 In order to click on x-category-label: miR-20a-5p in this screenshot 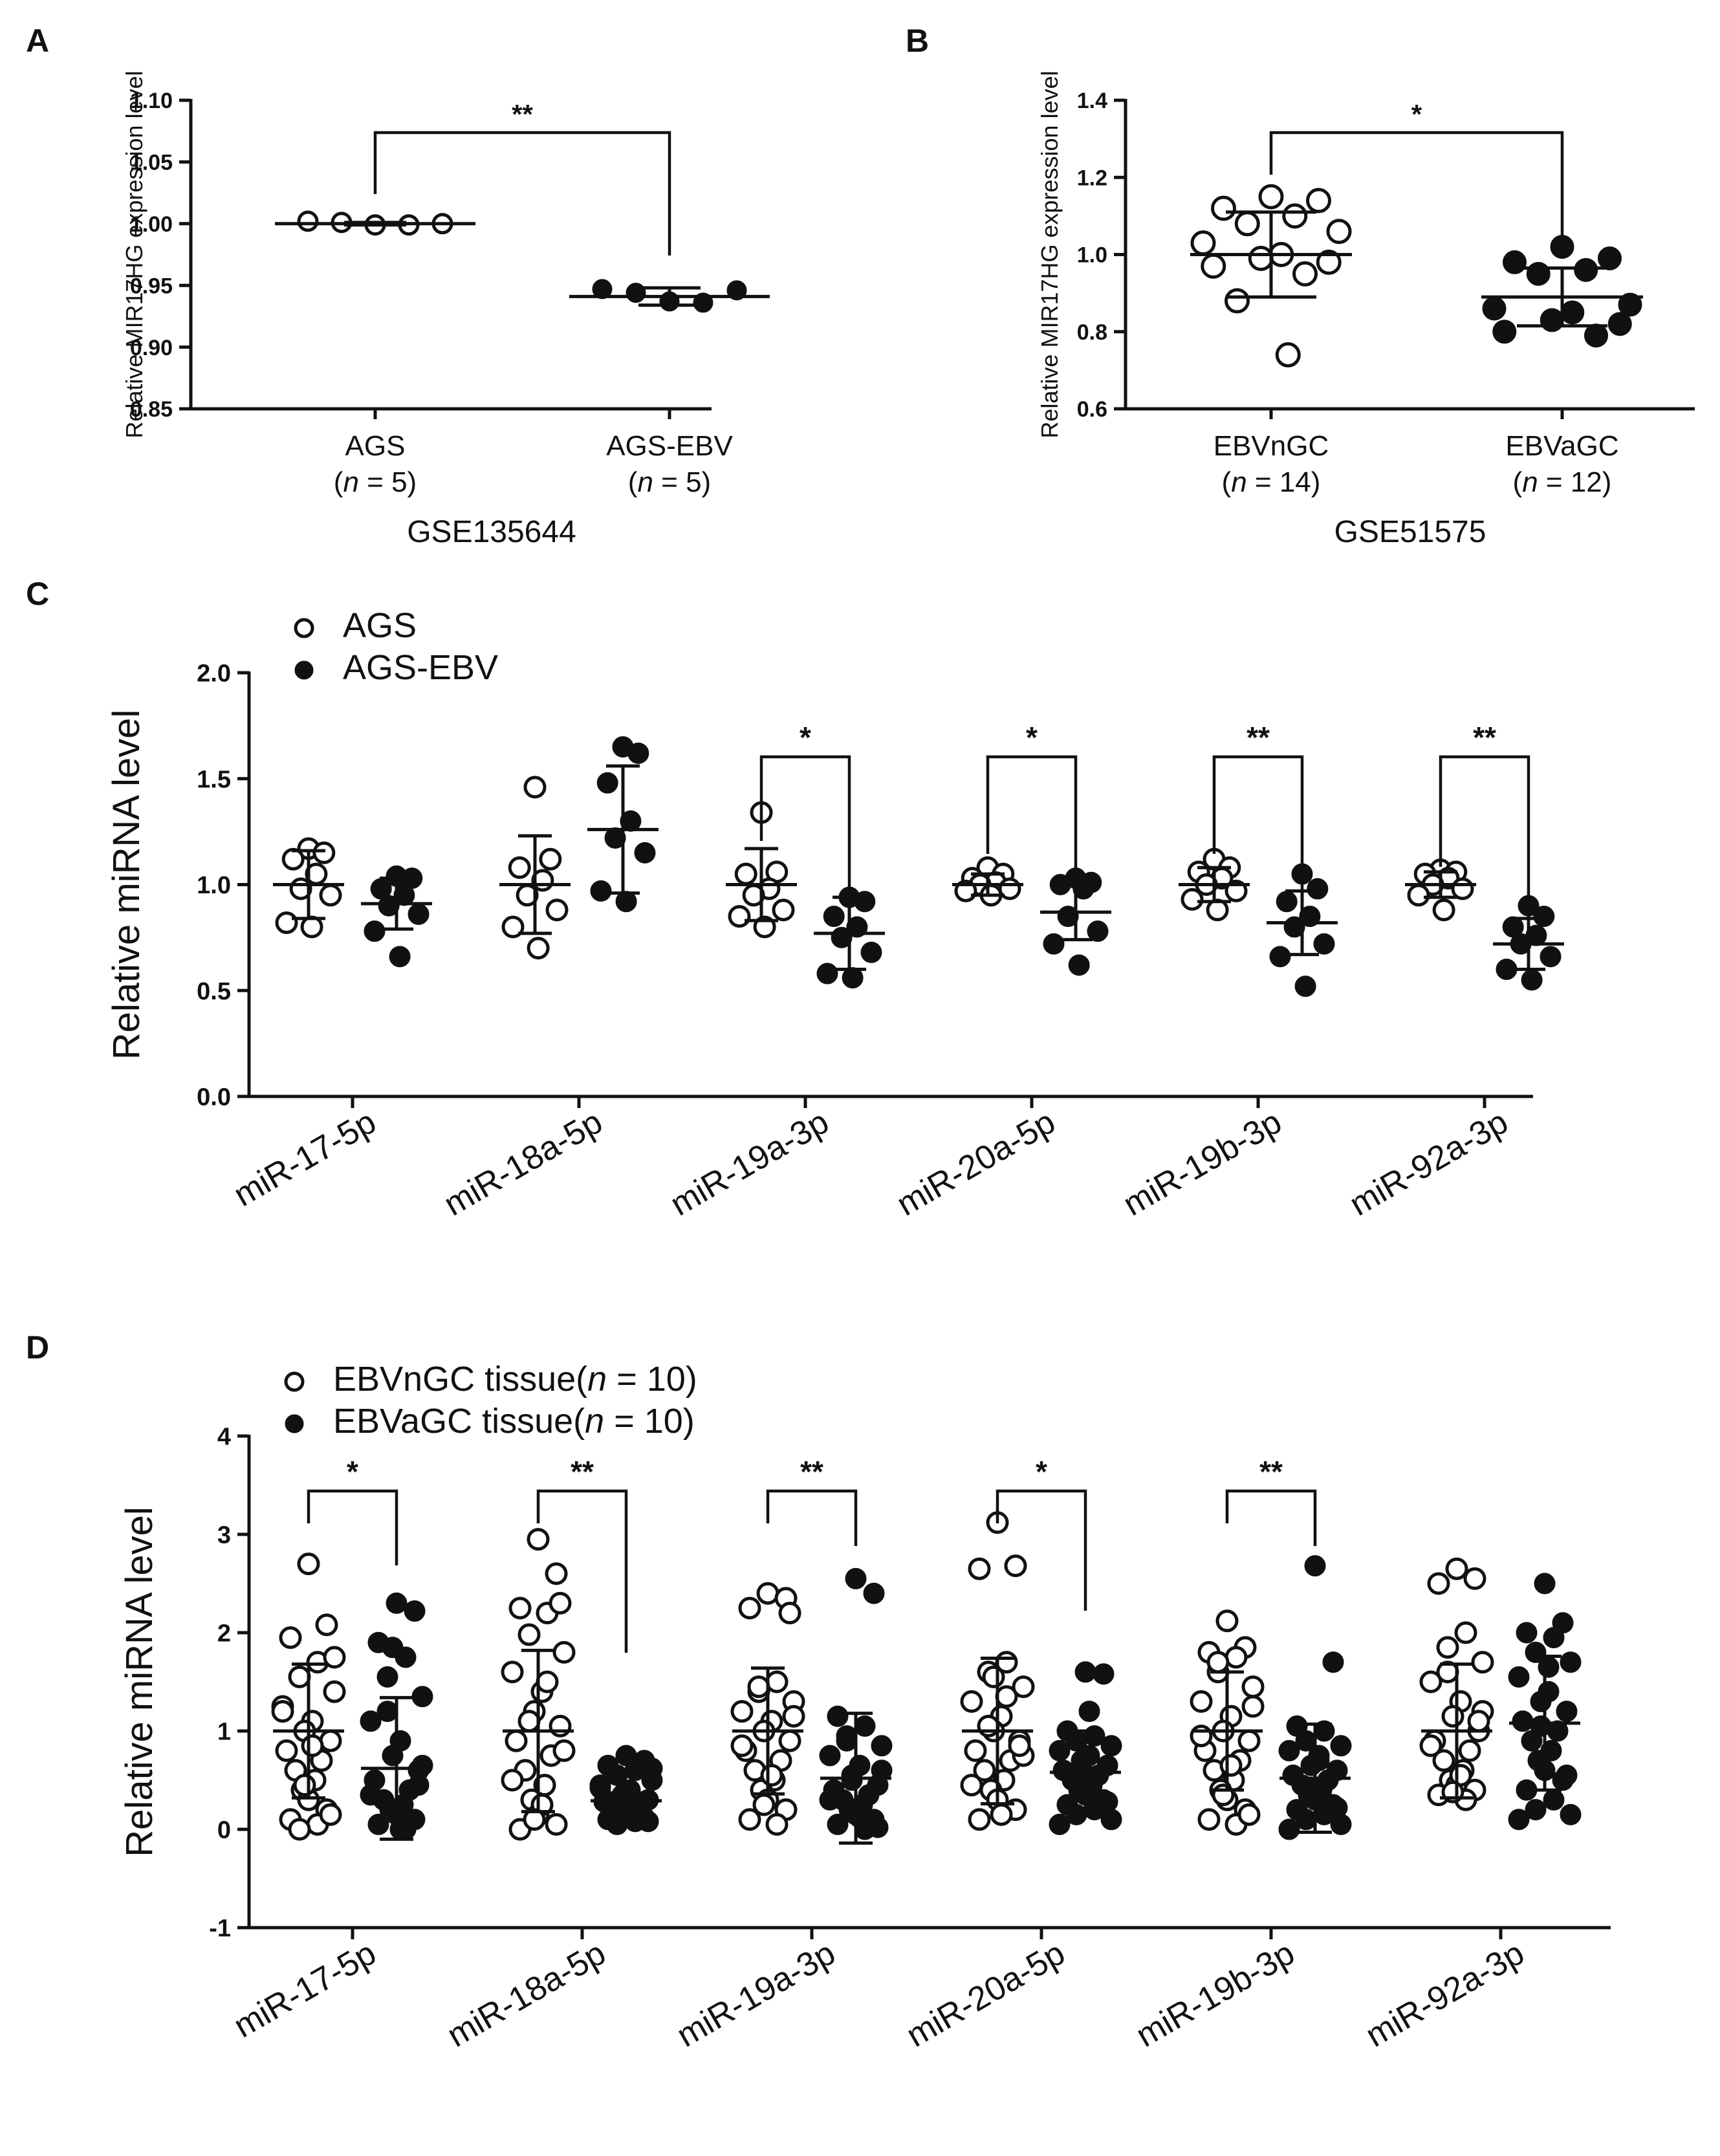, I will do `click(976, 1163)`.